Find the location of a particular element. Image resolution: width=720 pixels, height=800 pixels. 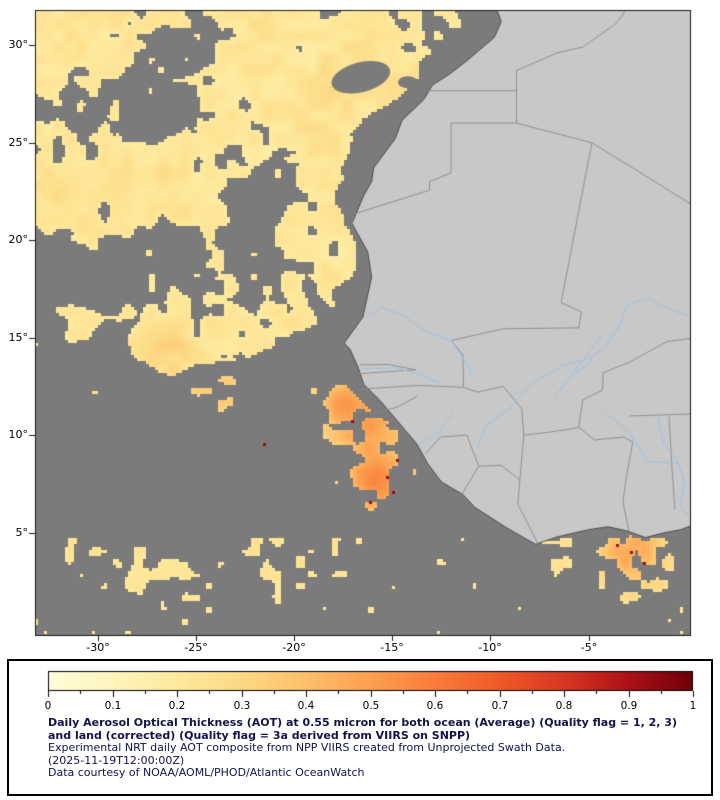

colorbar-tick-label: 0.8 is located at coordinates (564, 706).